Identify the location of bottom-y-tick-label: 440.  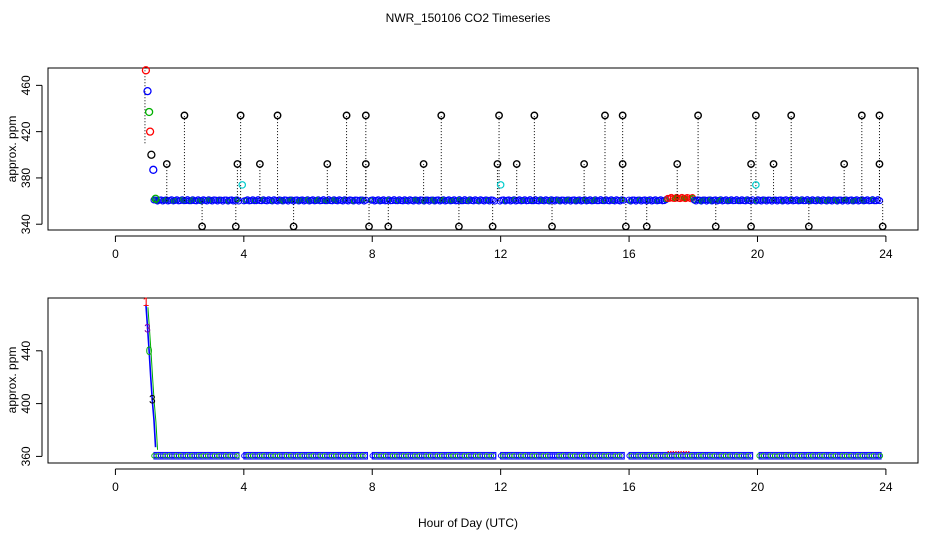
(26, 350).